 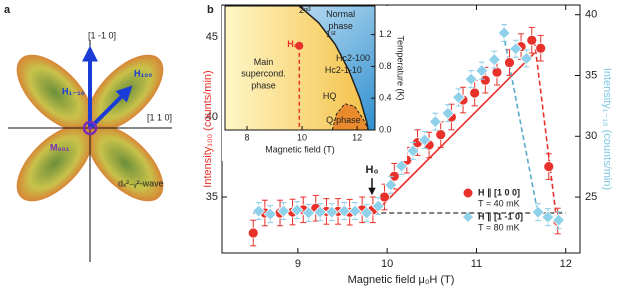 What do you see at coordinates (264, 62) in the screenshot?
I see `region-label: Main` at bounding box center [264, 62].